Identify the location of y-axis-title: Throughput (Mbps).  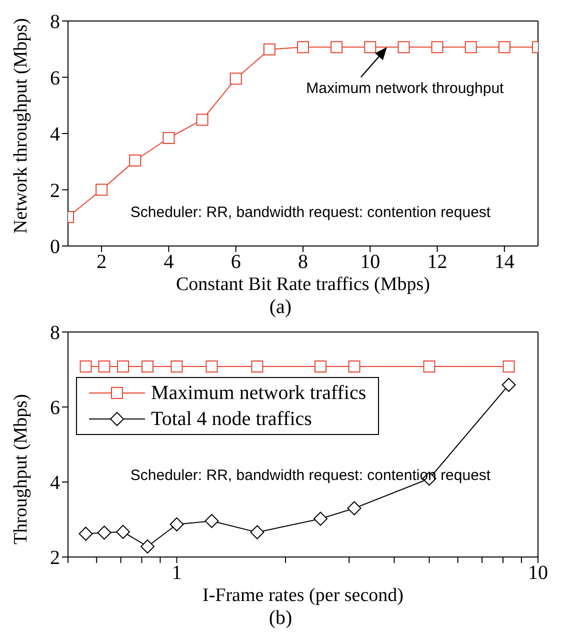
(21, 469).